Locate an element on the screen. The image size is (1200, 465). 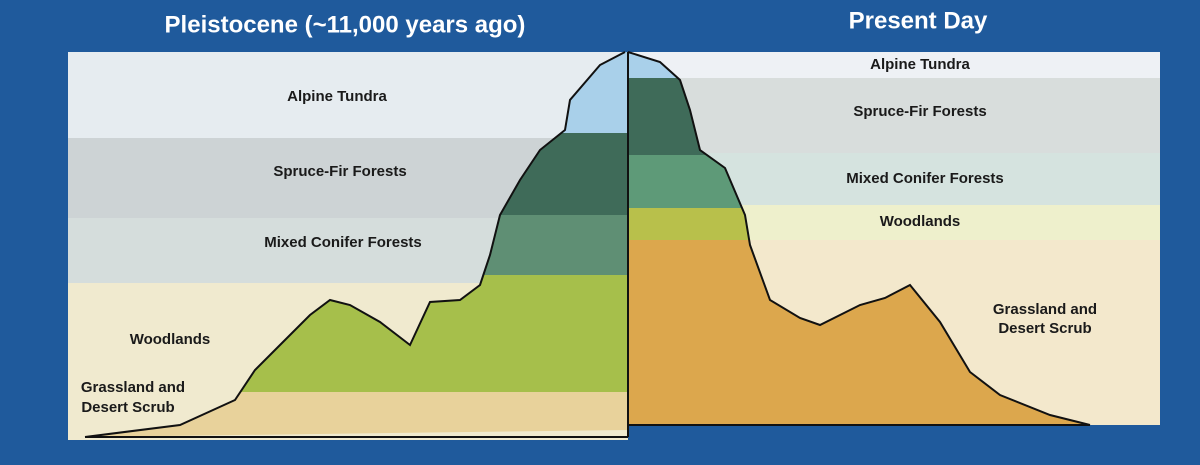
title: Pleistocene (~11,000 years ago) is located at coordinates (345, 24).